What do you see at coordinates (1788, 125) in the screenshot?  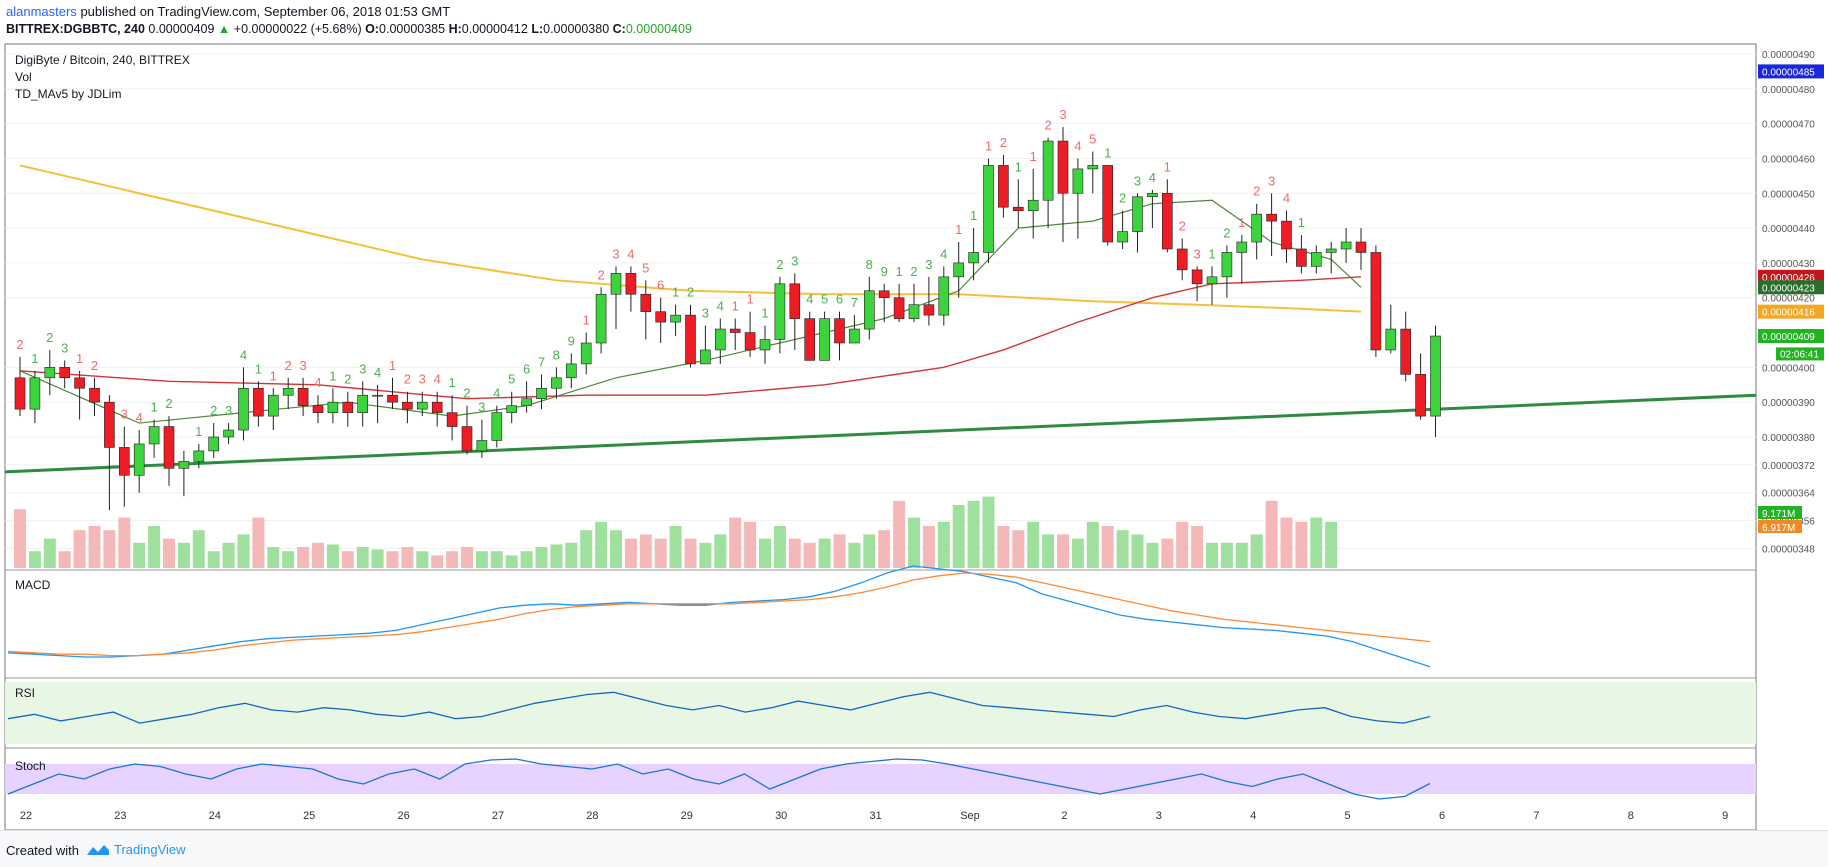 I see `price-tick-label: 0.00000470` at bounding box center [1788, 125].